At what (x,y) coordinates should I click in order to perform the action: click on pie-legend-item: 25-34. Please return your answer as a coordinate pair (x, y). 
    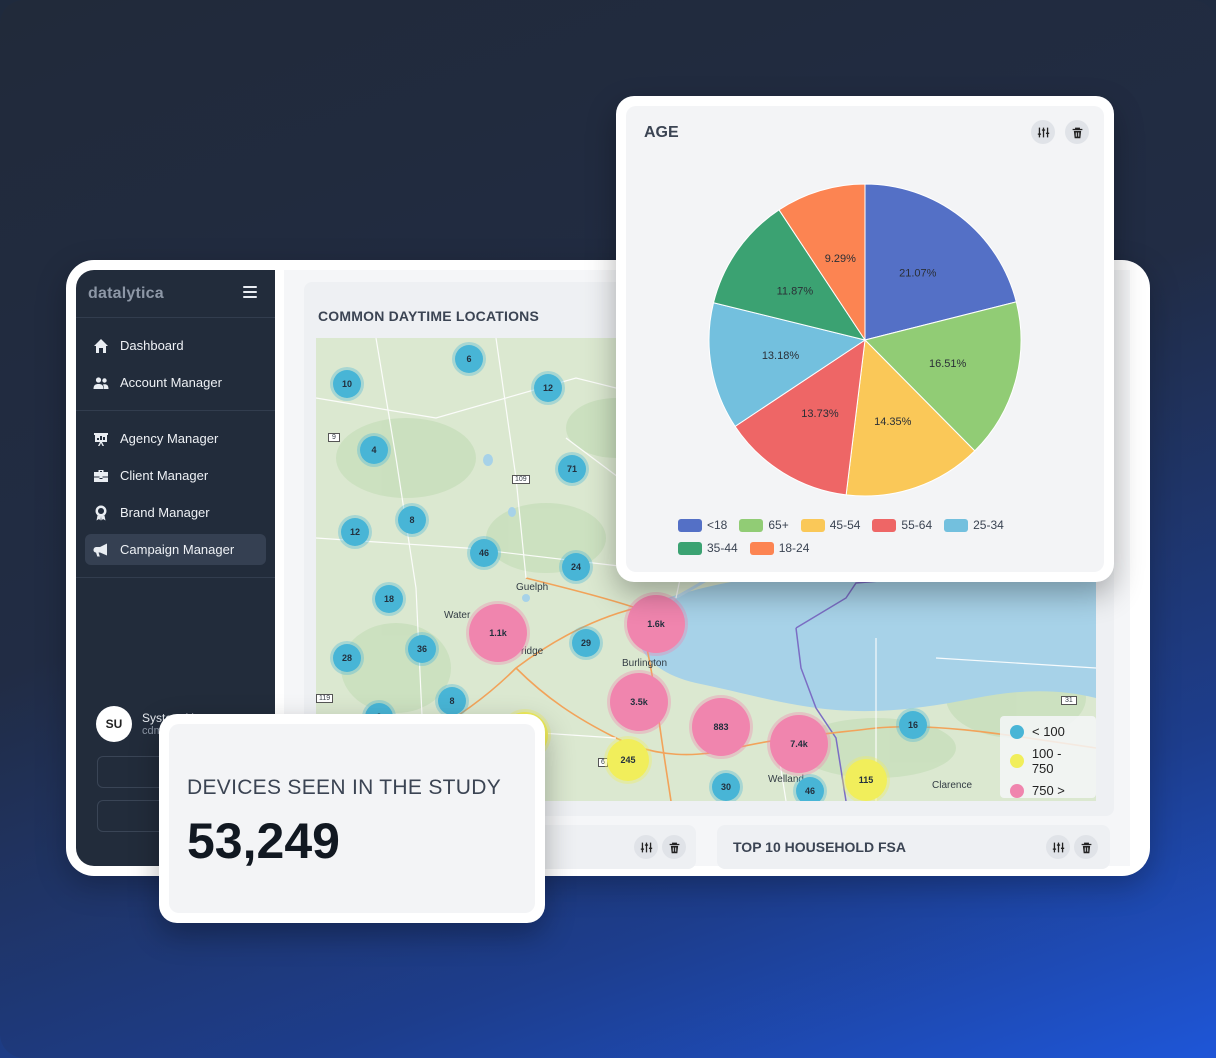
    Looking at the image, I should click on (974, 525).